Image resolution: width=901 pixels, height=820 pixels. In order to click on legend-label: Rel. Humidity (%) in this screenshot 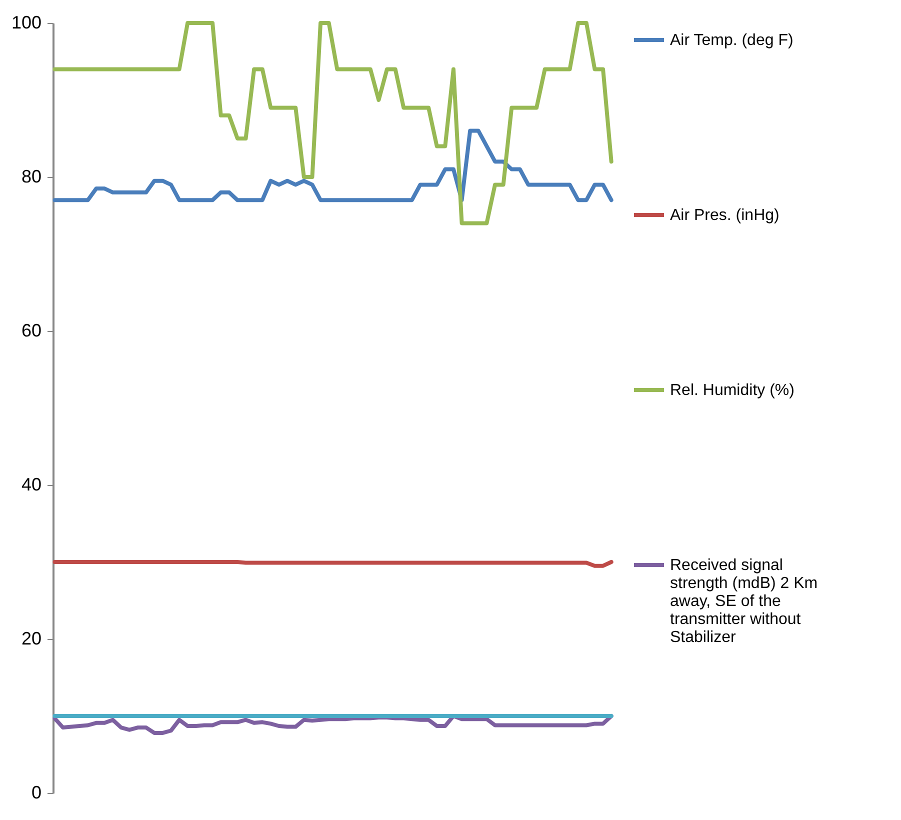, I will do `click(732, 390)`.